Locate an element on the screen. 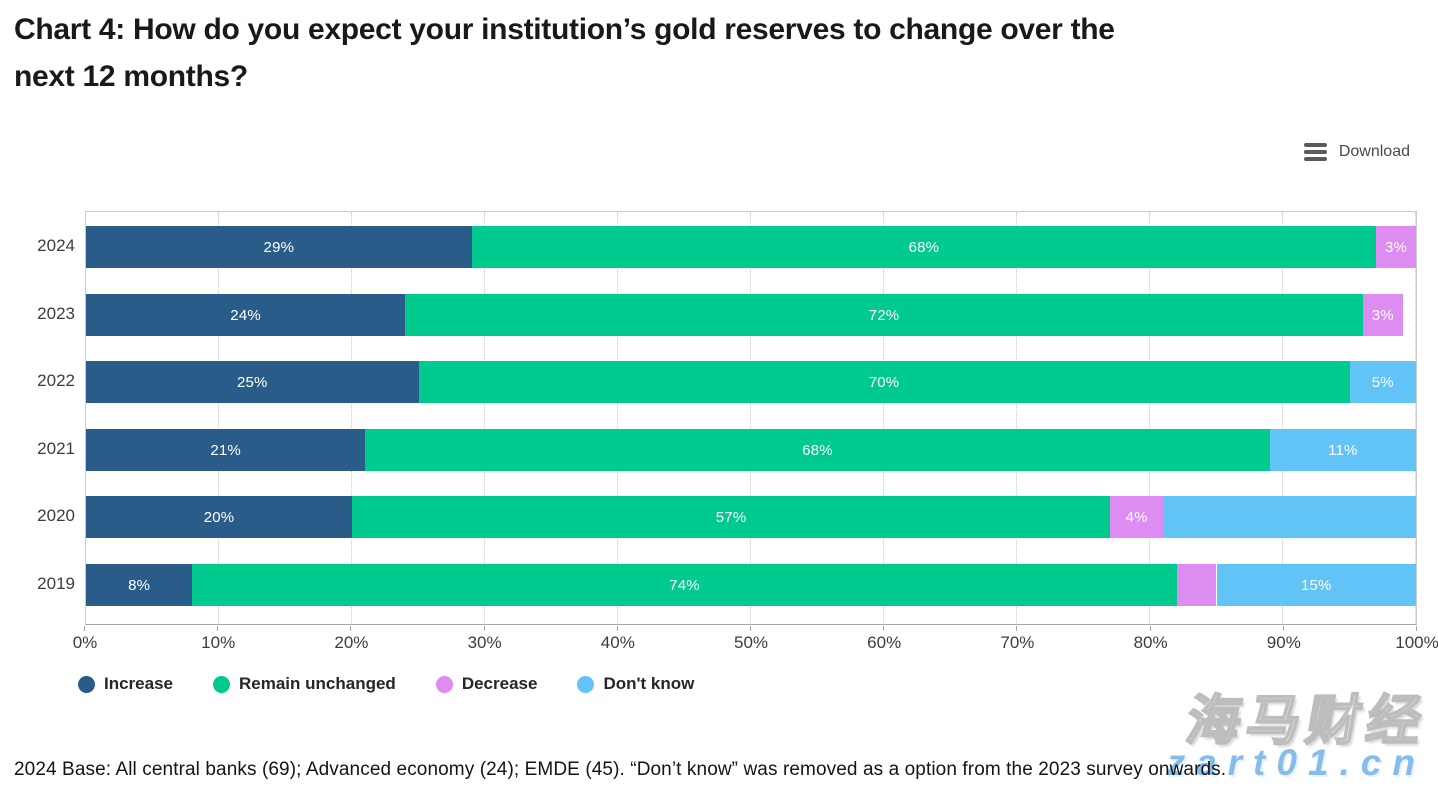 The width and height of the screenshot is (1438, 786). x-tick-mark-70% is located at coordinates (1017, 628).